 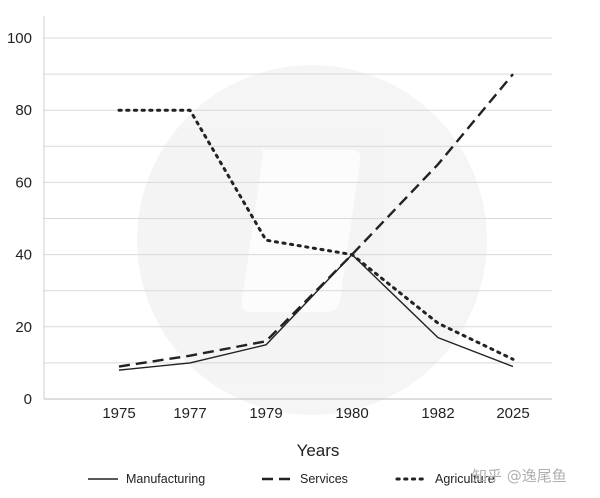 What do you see at coordinates (23, 327) in the screenshot?
I see `y-tick-label: 20` at bounding box center [23, 327].